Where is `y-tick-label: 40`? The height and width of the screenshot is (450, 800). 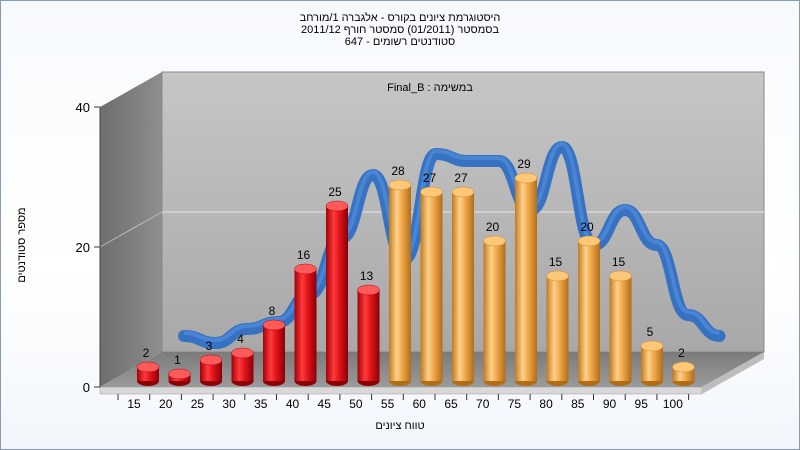
y-tick-label: 40 is located at coordinates (83, 107).